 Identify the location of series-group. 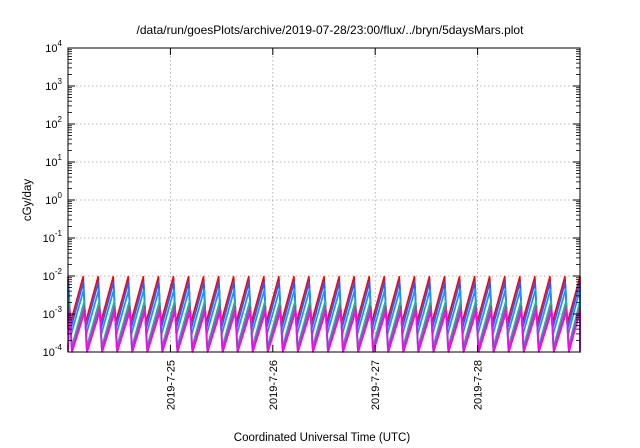
(324, 314).